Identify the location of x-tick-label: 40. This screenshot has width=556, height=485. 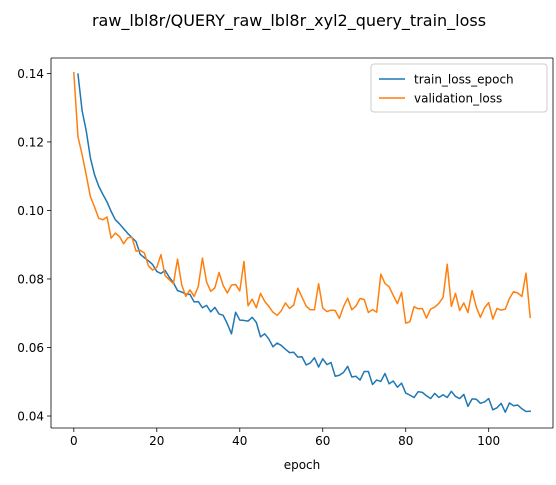
(239, 441).